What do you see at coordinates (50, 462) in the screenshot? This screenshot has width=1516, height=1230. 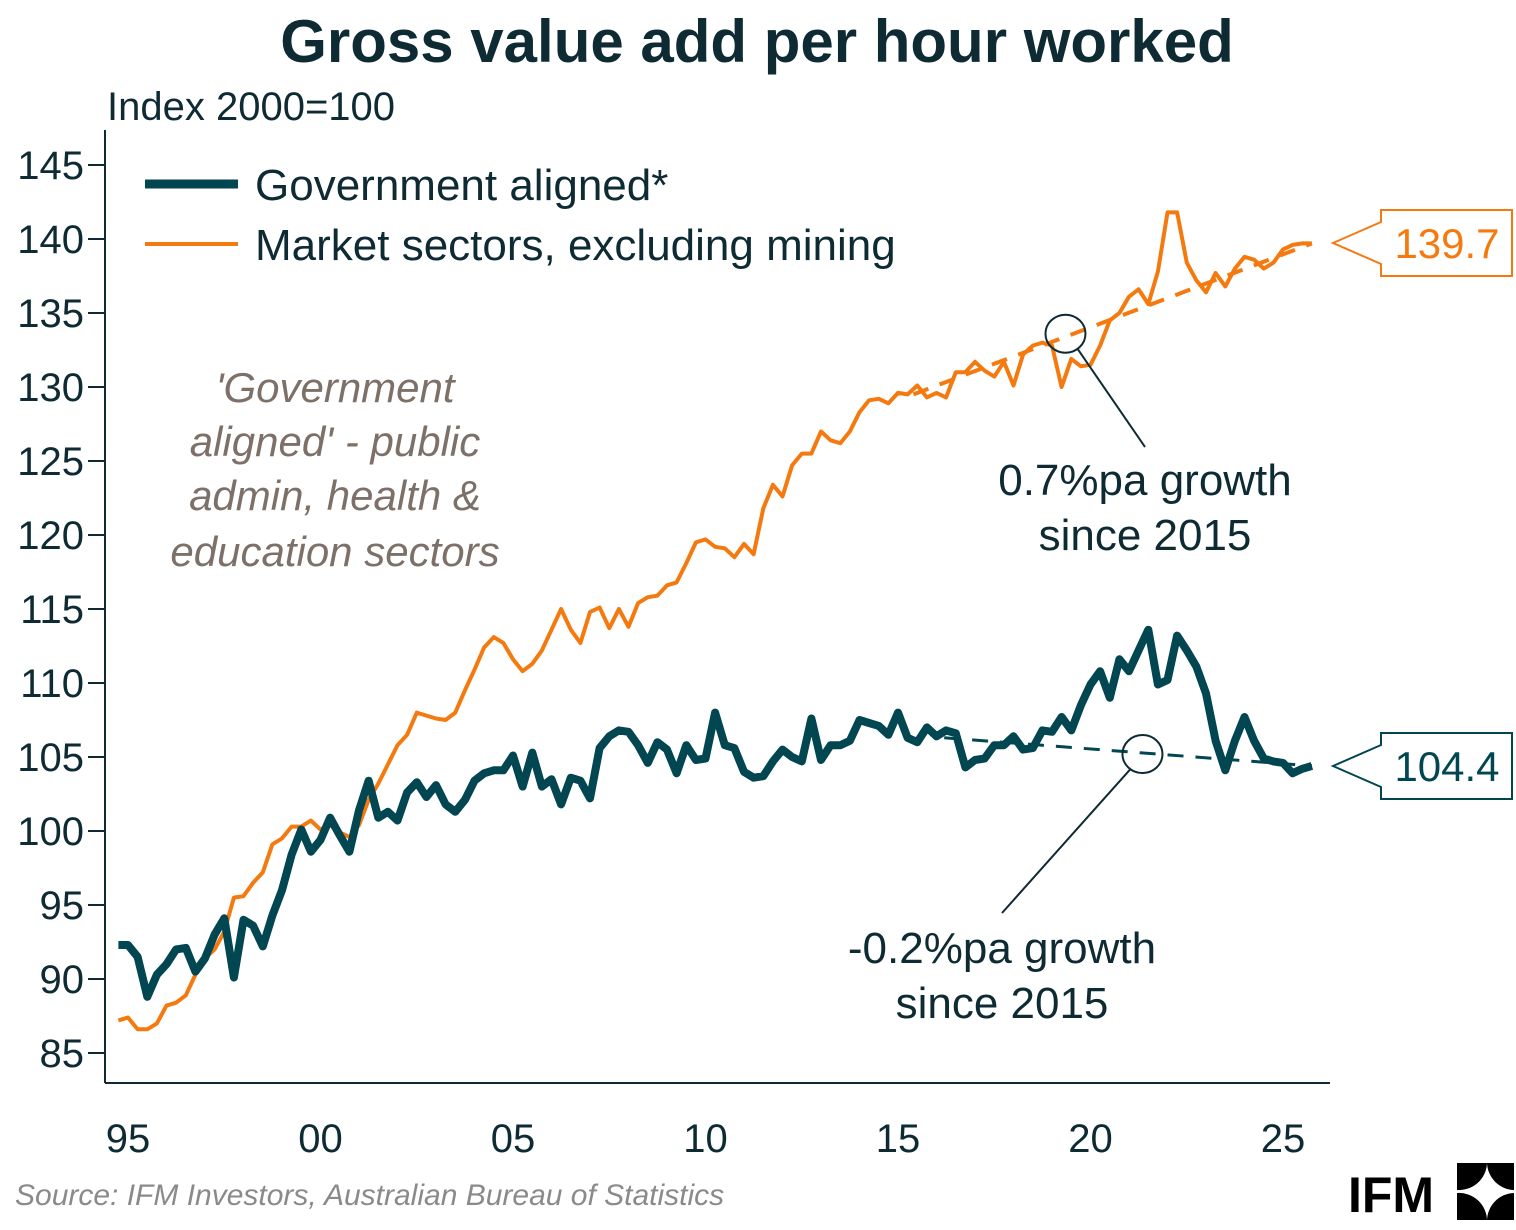 I see `y-tick-label: 125` at bounding box center [50, 462].